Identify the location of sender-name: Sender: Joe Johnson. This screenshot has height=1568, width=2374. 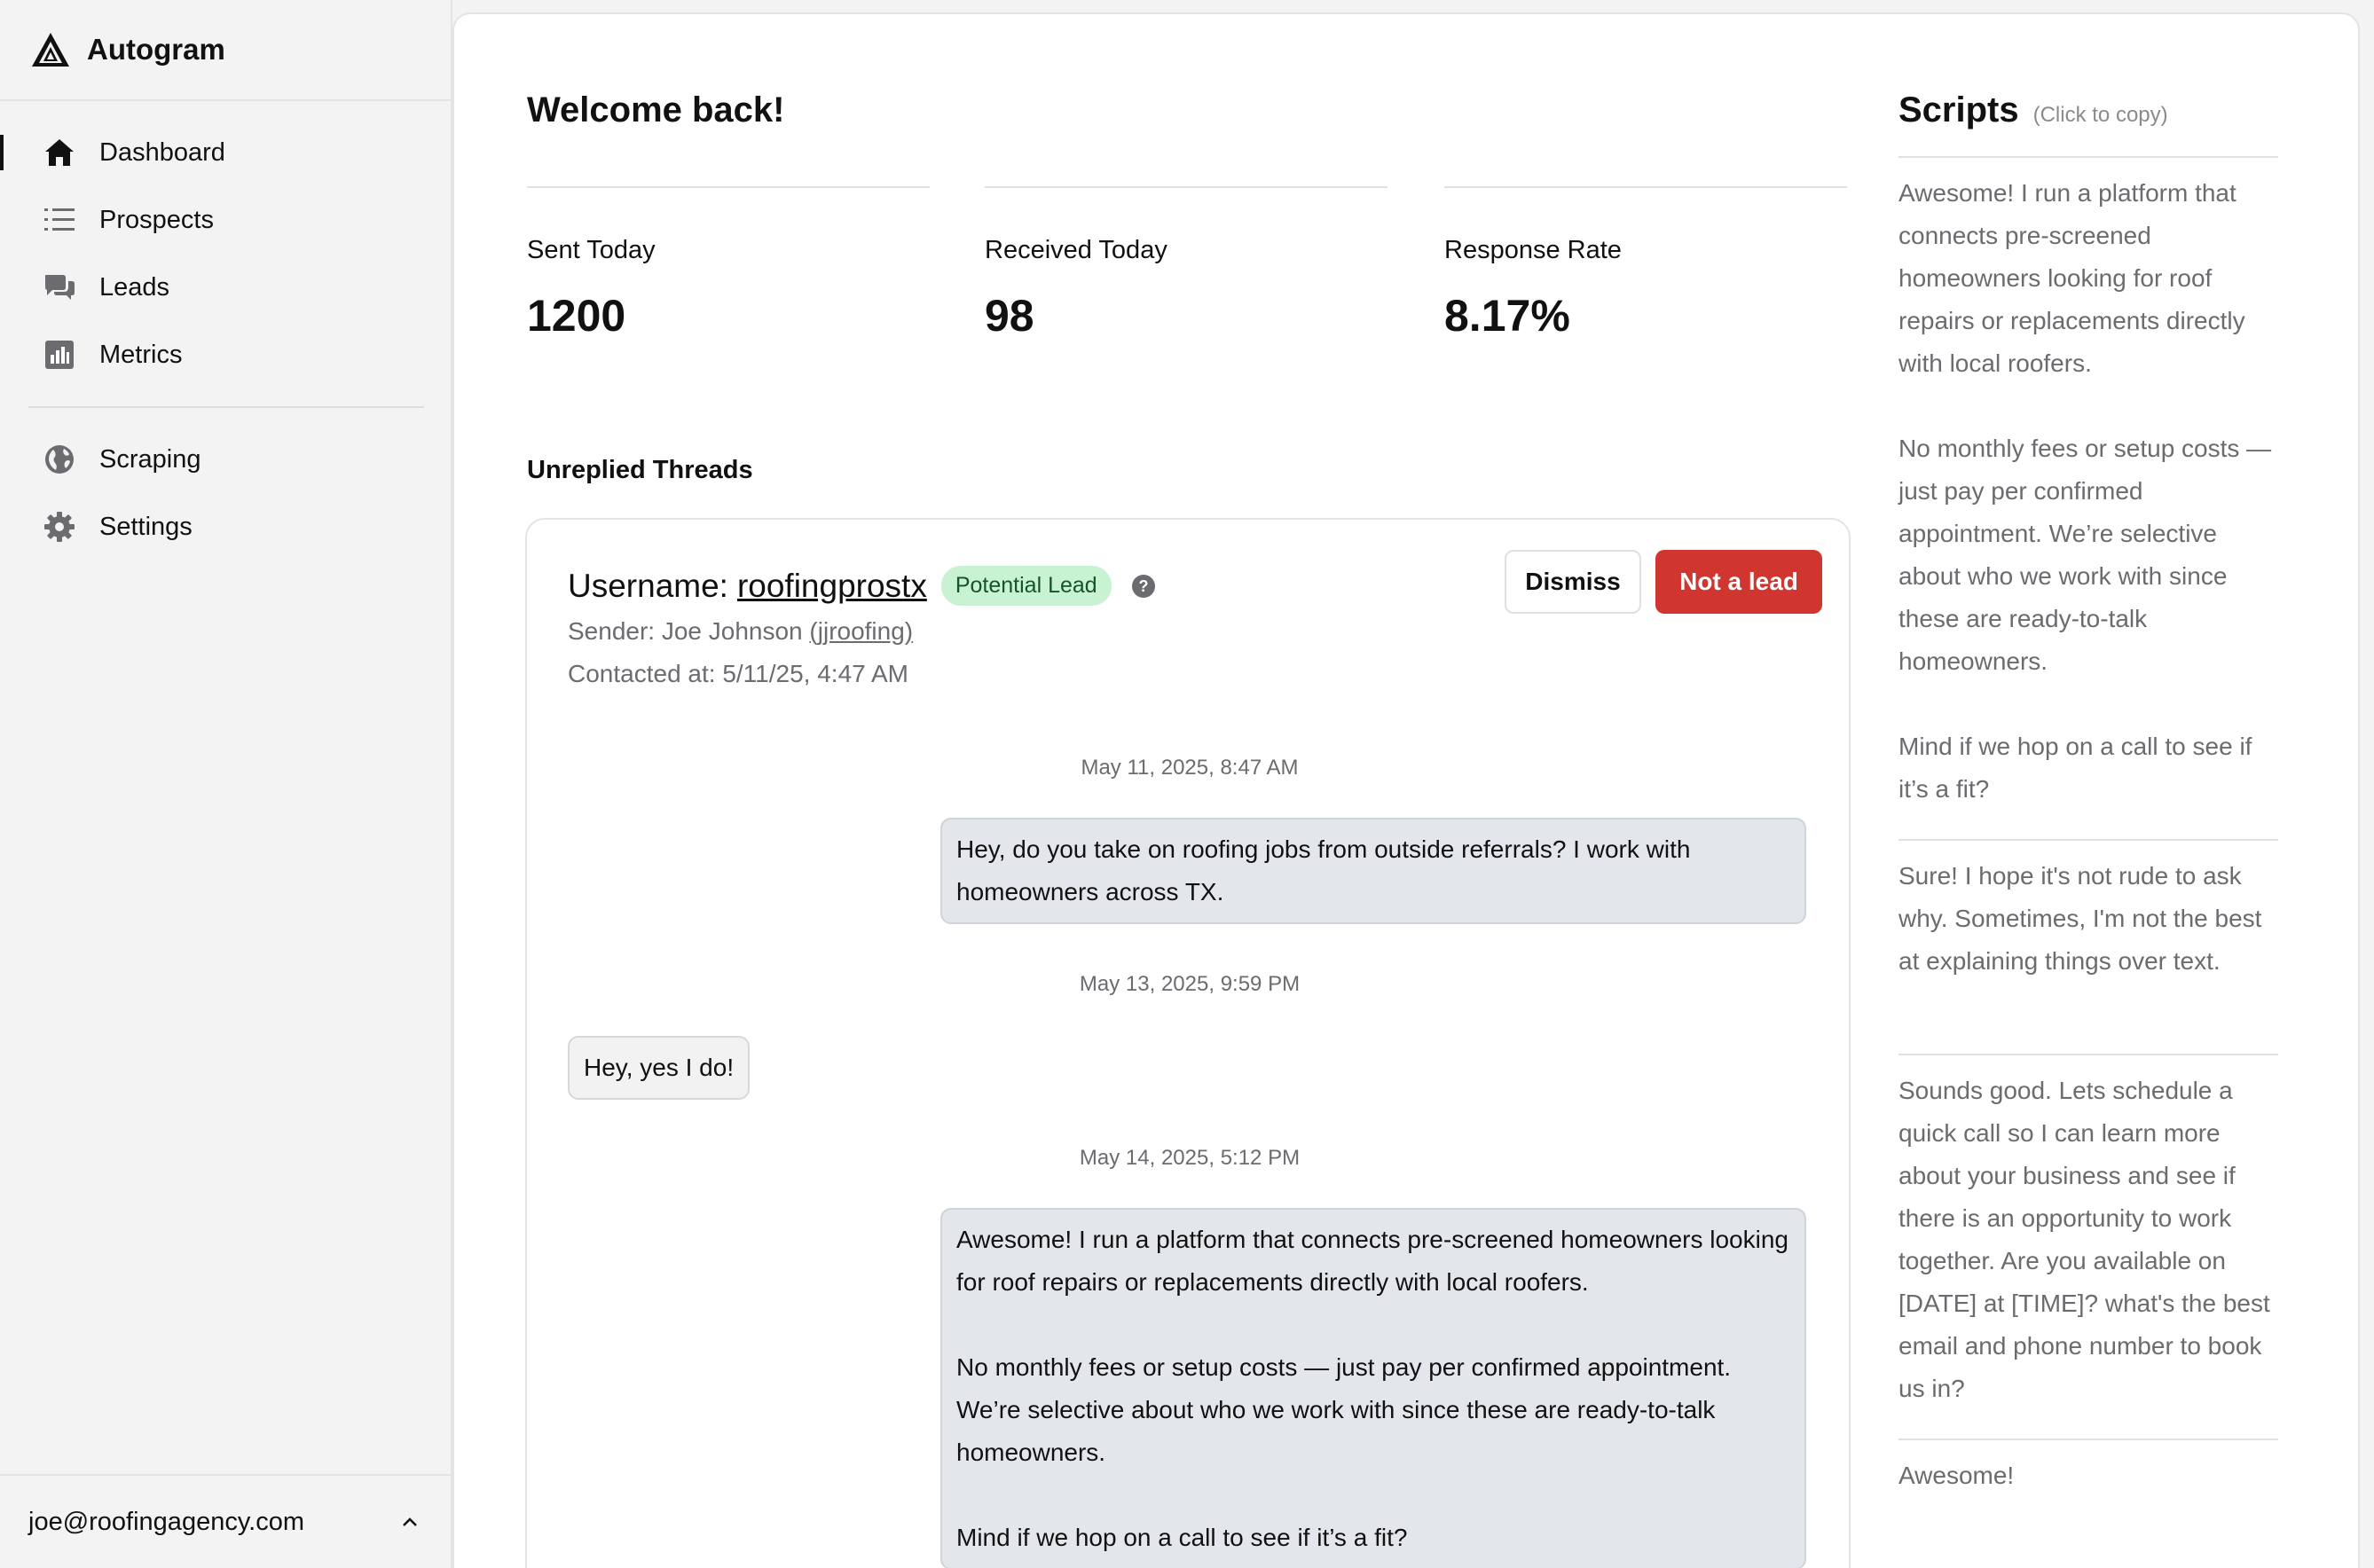
(685, 631).